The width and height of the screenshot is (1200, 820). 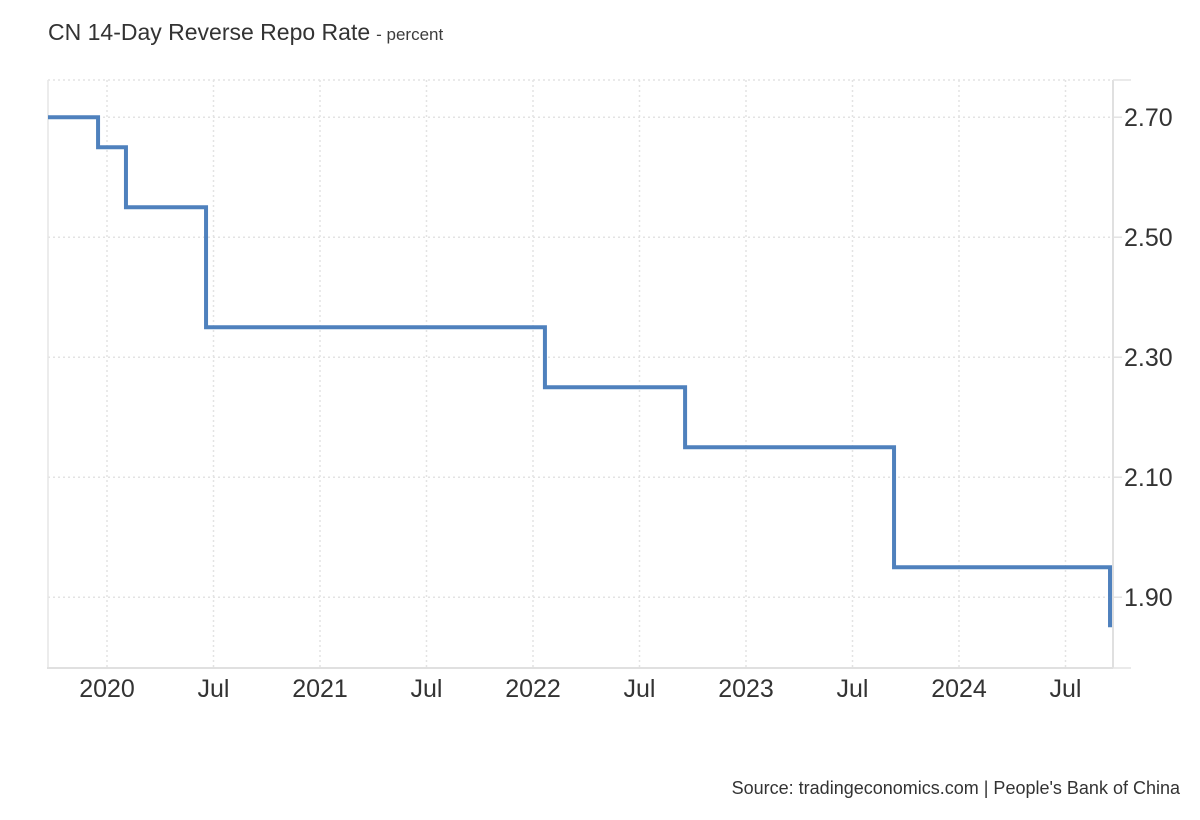 I want to click on x-tick-label: 2021, so click(x=320, y=689).